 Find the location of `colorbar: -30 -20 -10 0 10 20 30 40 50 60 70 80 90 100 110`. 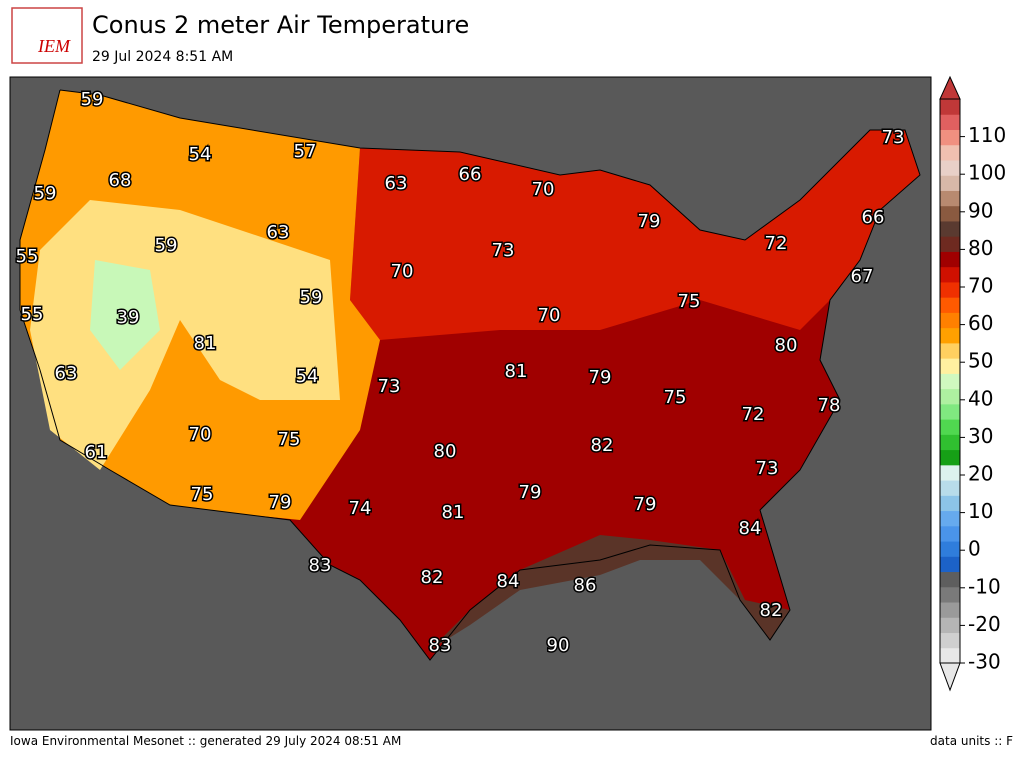

colorbar: -30 -20 -10 0 10 20 30 40 50 60 70 80 90 100 110 is located at coordinates (972, 383).